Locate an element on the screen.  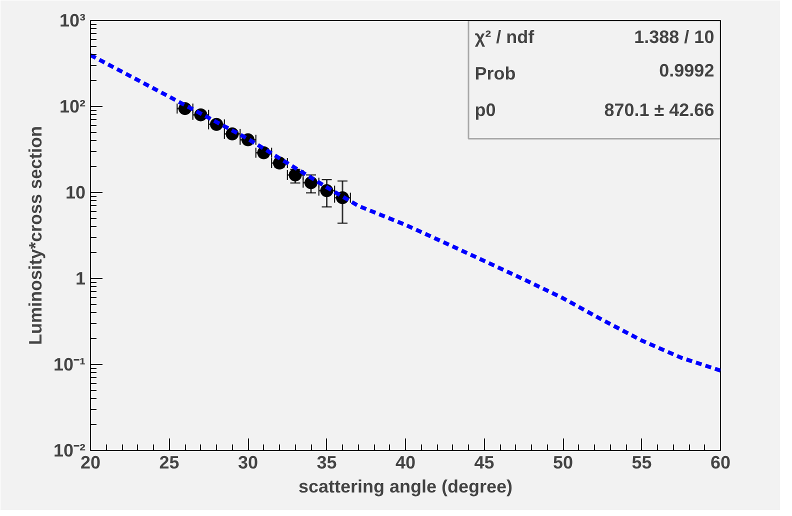
x-tick-label: 25 is located at coordinates (169, 462).